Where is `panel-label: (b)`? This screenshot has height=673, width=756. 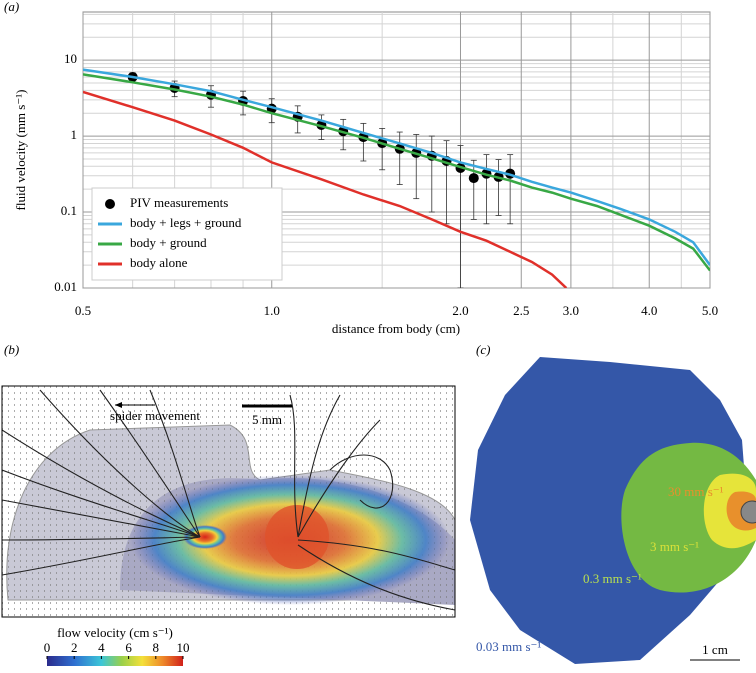
panel-label: (b) is located at coordinates (11, 349).